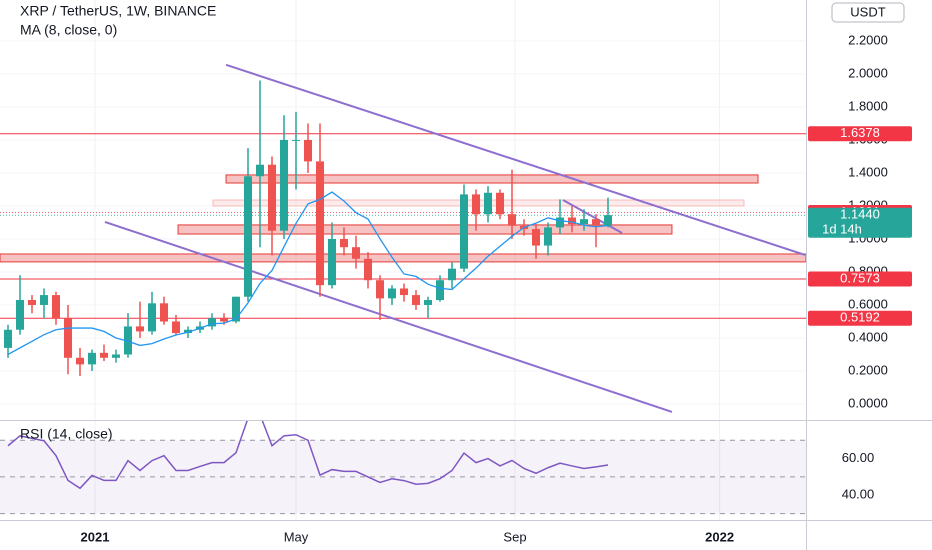 This screenshot has height=550, width=932. Describe the element at coordinates (842, 229) in the screenshot. I see `countdown: 1d 14h` at that location.